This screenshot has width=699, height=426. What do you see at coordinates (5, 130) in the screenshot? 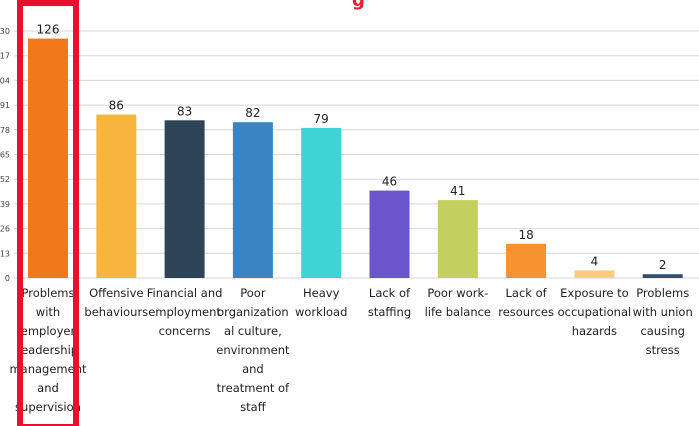
I see `y-tick-label: 78` at bounding box center [5, 130].